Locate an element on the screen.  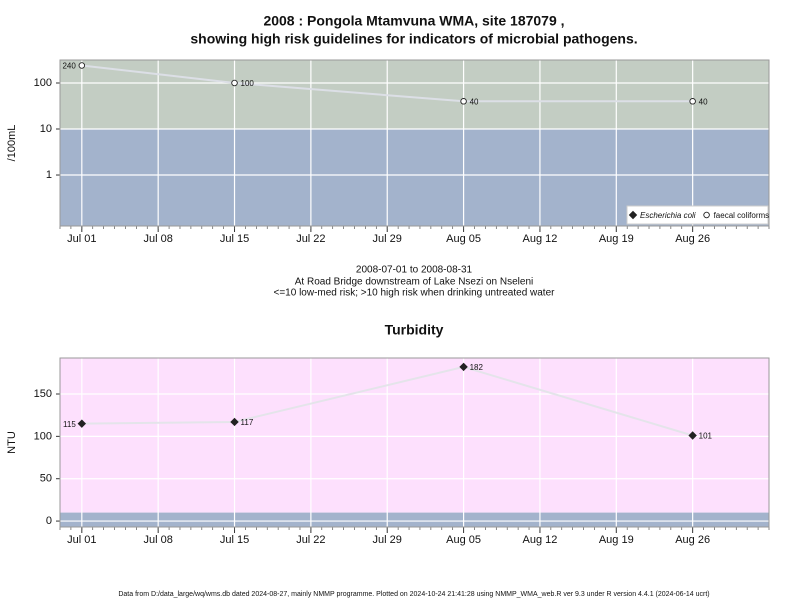
data-label: 117 is located at coordinates (247, 422).